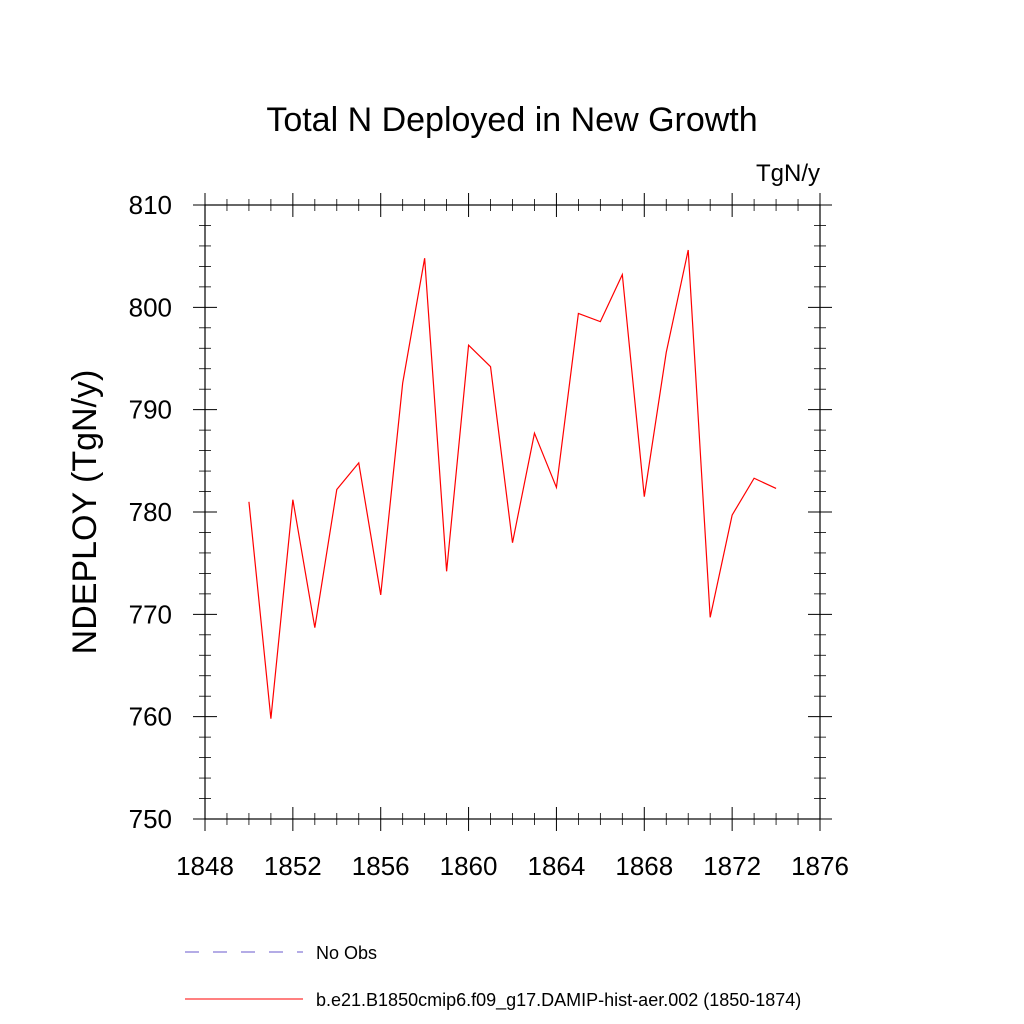  Describe the element at coordinates (557, 866) in the screenshot. I see `x-tick-label: 1864` at that location.